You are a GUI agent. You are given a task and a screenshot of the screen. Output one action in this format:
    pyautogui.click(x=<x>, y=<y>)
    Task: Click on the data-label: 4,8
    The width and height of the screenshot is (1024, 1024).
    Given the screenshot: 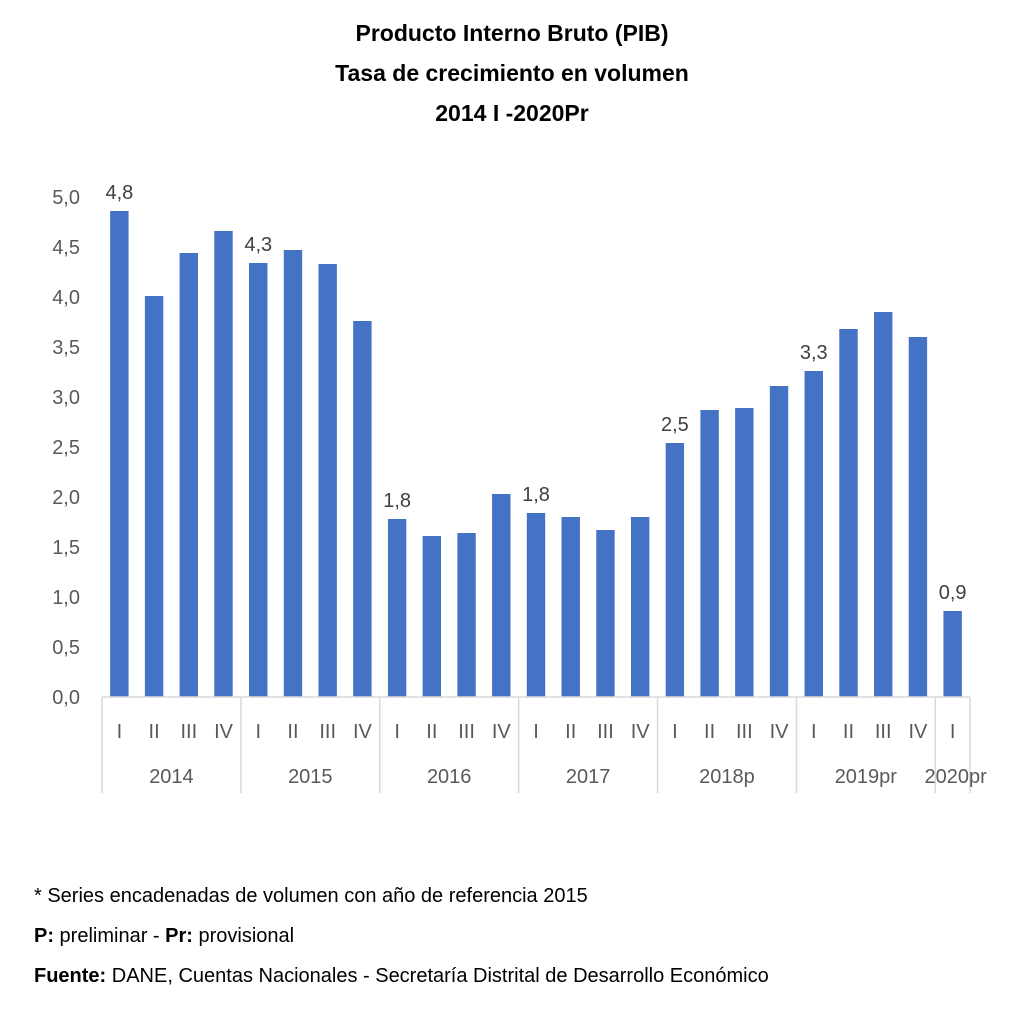 What is the action you would take?
    pyautogui.click(x=119, y=193)
    